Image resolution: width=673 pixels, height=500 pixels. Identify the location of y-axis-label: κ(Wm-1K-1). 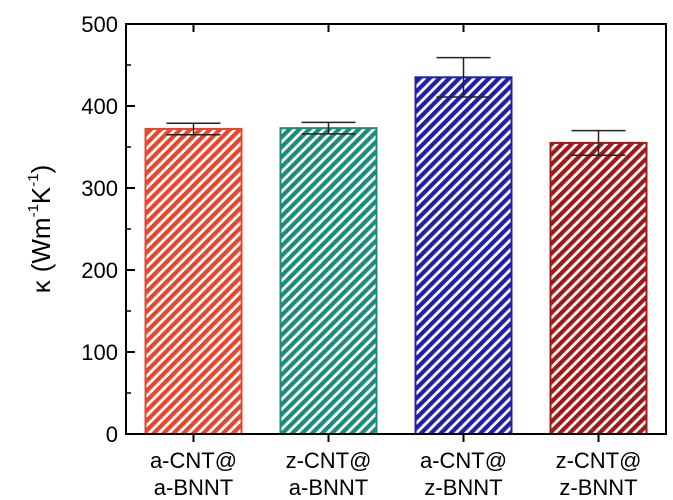
(40, 229).